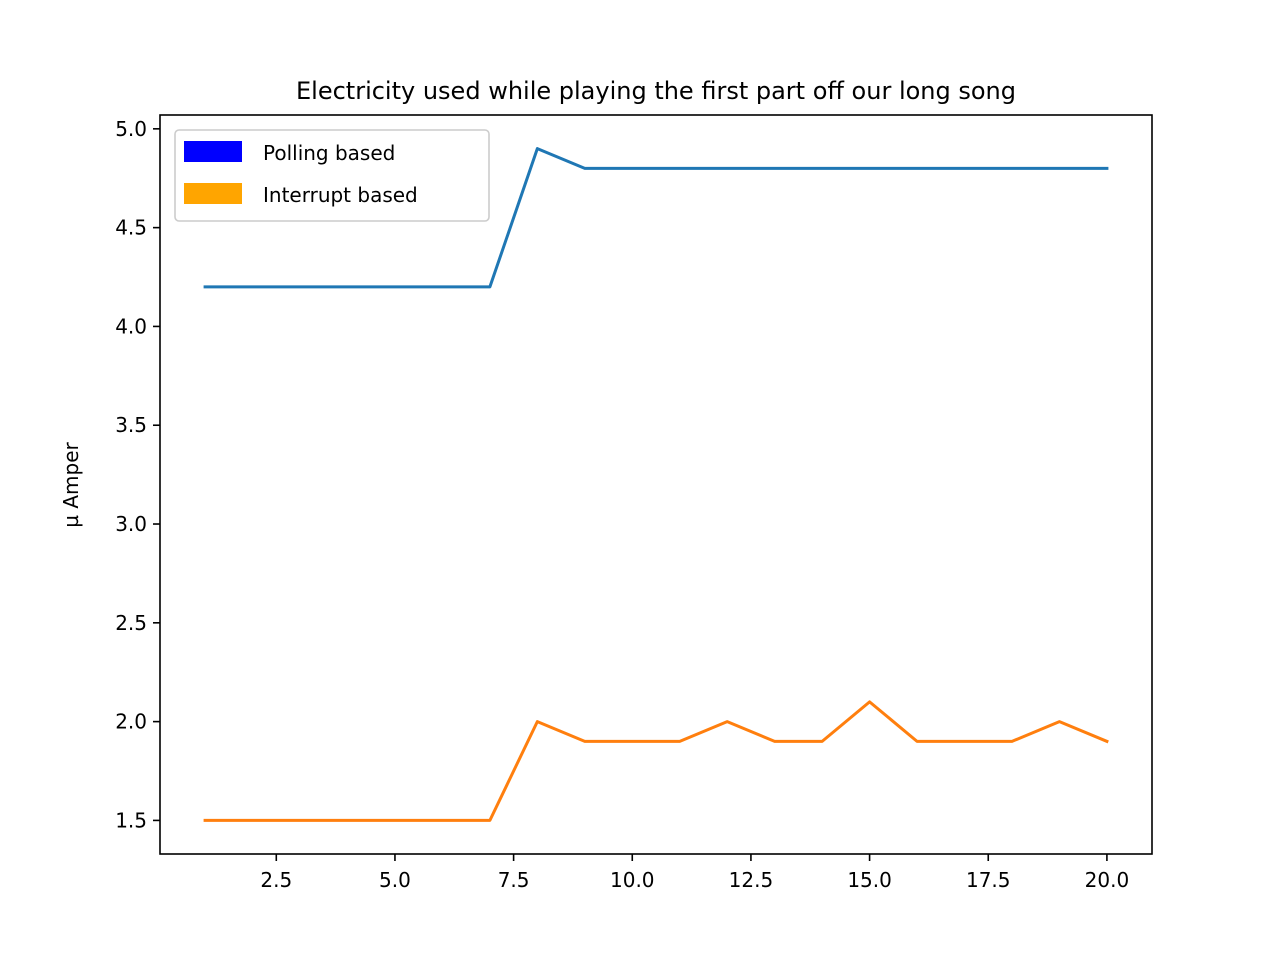 Image resolution: width=1280 pixels, height=960 pixels. I want to click on x-tick-label: 17.5, so click(988, 880).